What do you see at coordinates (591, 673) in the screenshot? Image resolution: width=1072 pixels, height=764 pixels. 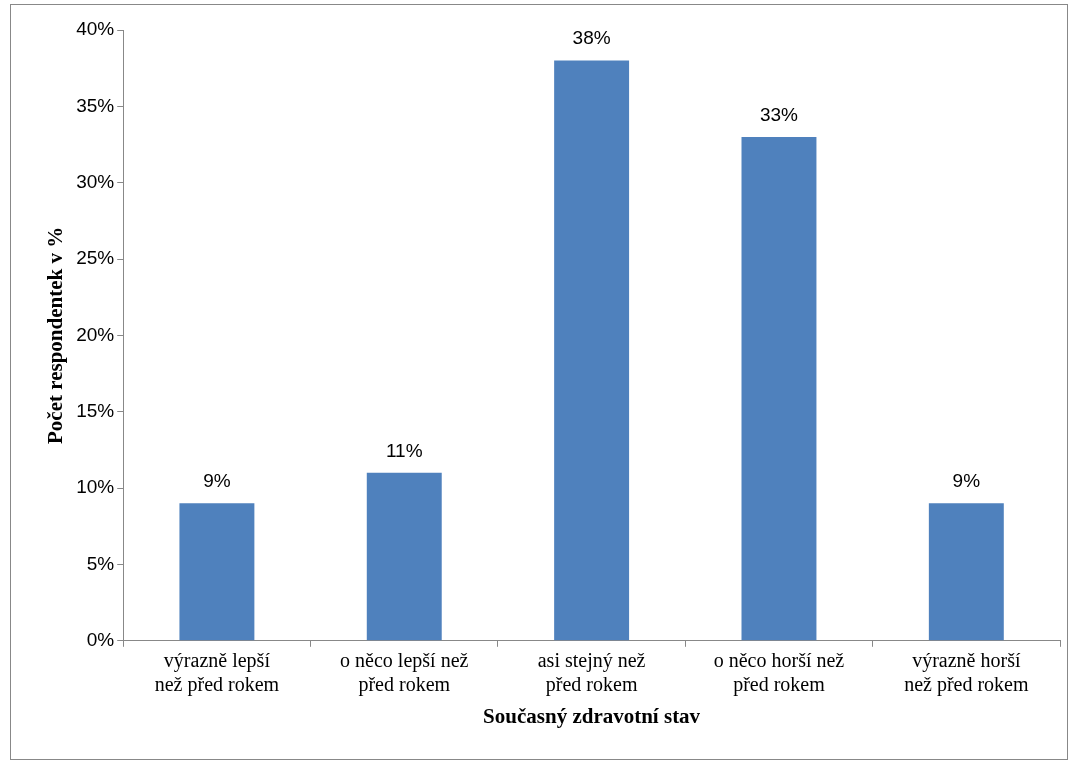 I see `x-tick-label: asi stejný než před rokem` at bounding box center [591, 673].